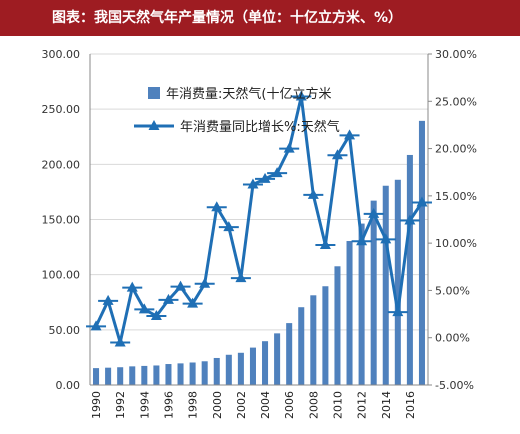 Image resolution: width=520 pixels, height=434 pixels. Describe the element at coordinates (452, 290) in the screenshot. I see `y-right-tick-label: 5.00%` at that location.